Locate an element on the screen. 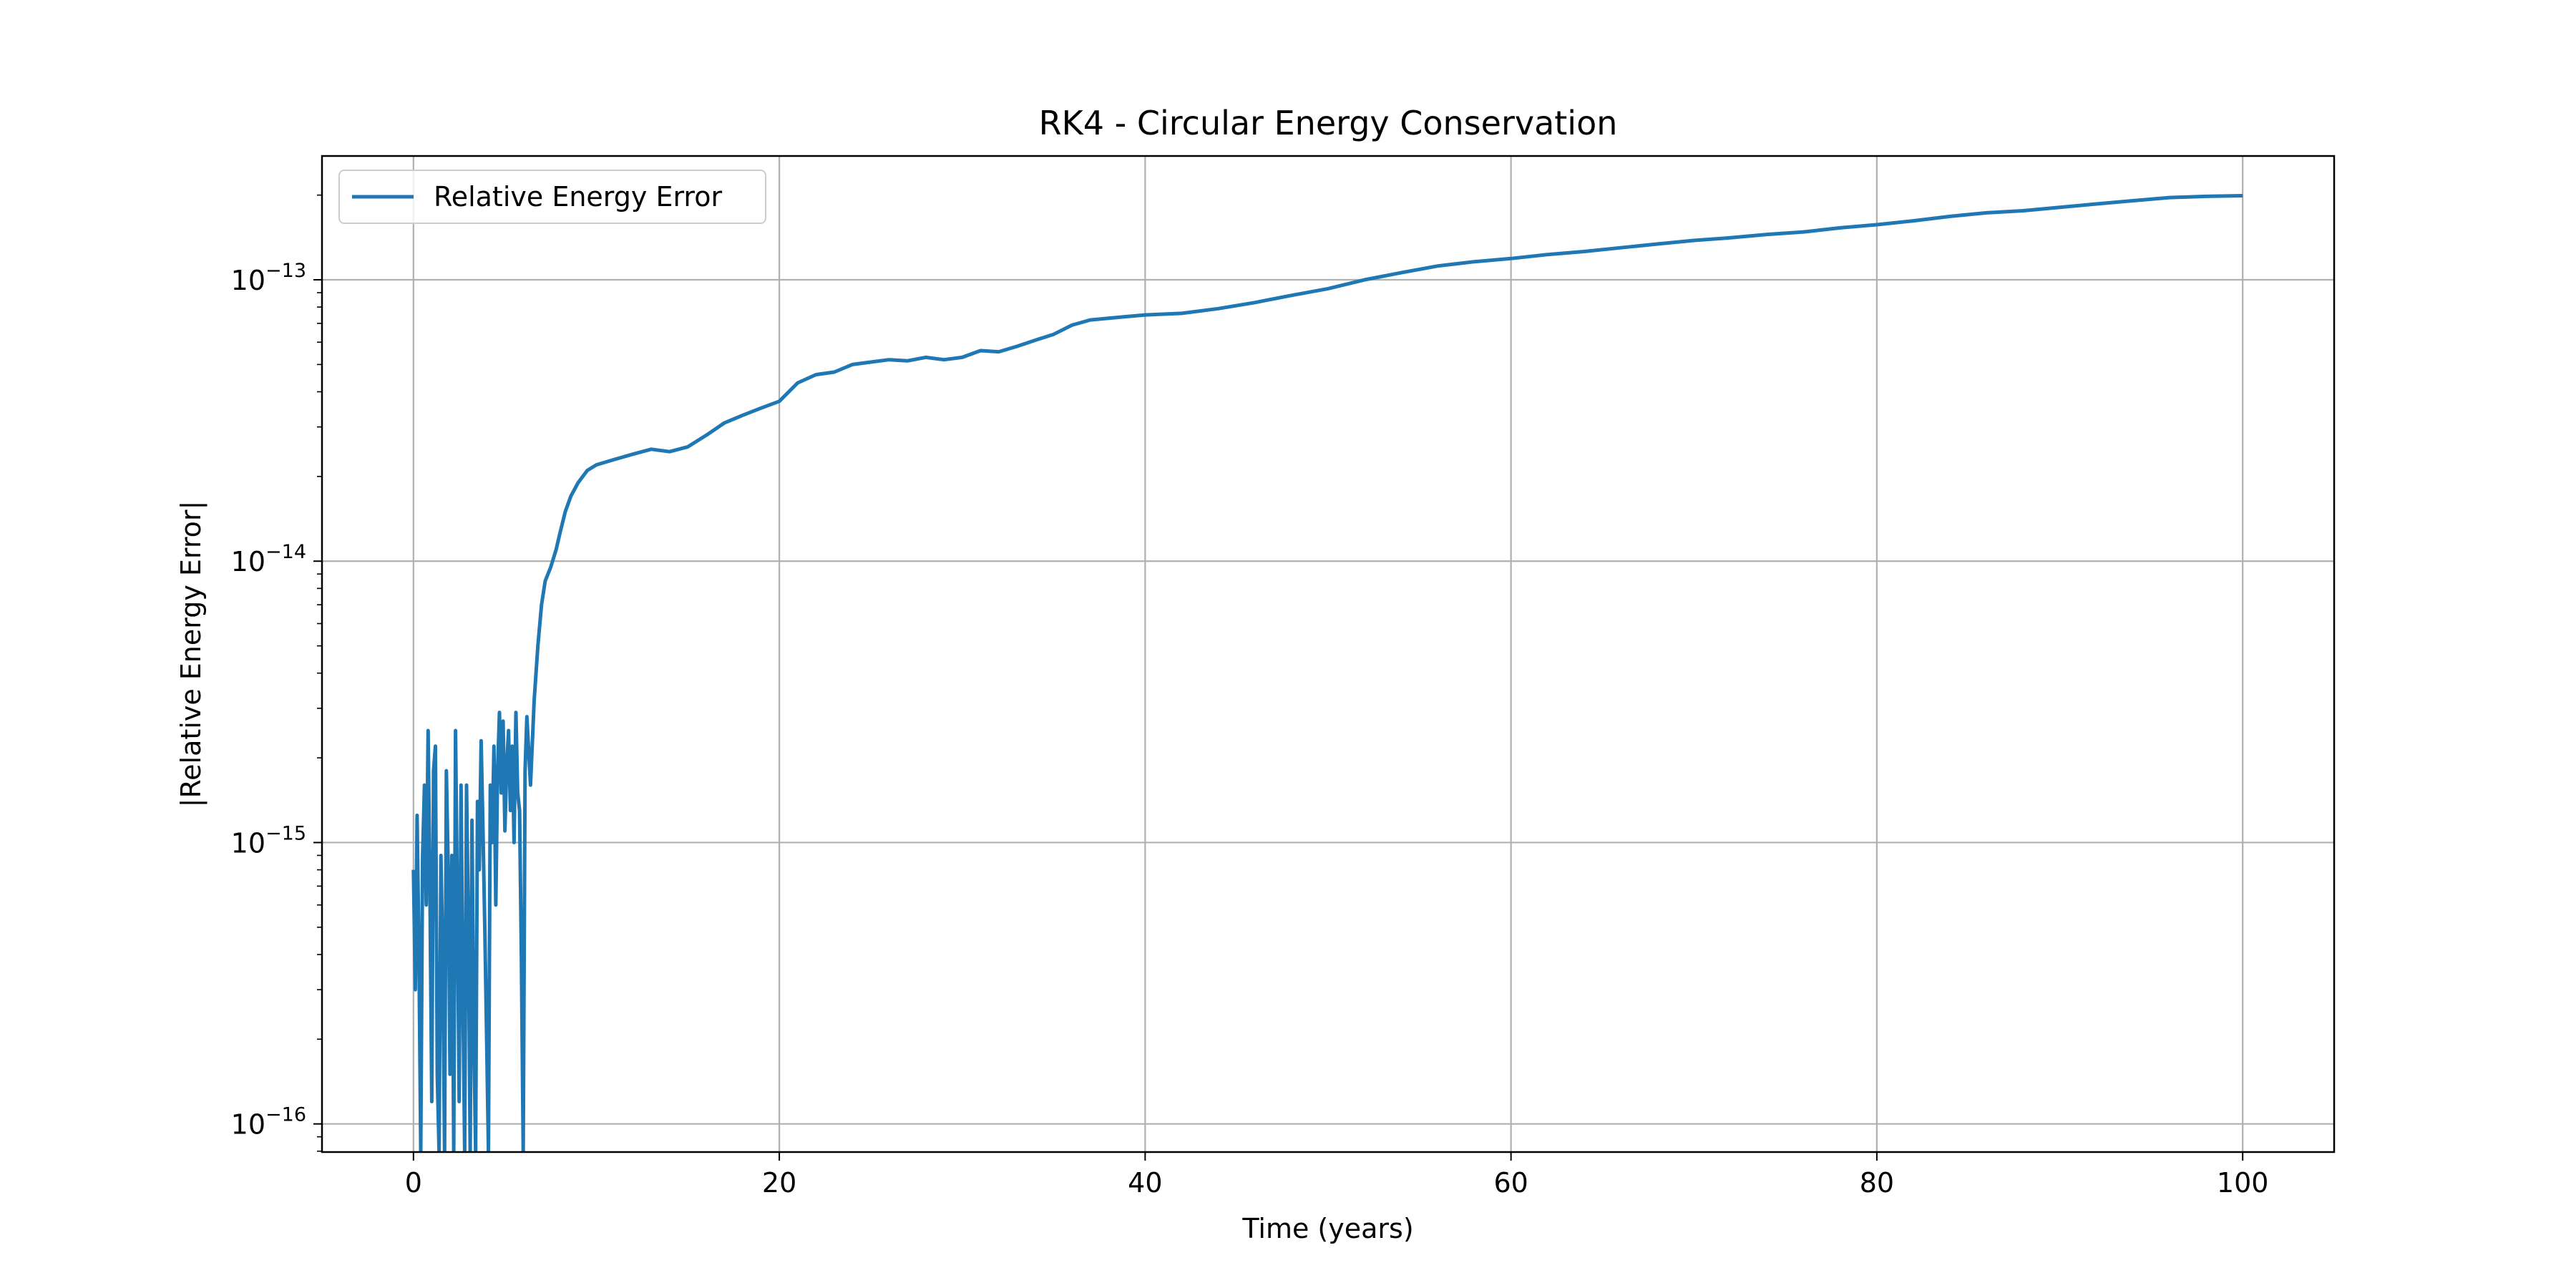 The height and width of the screenshot is (1288, 2576). y-tick-label: 10−15 is located at coordinates (268, 841).